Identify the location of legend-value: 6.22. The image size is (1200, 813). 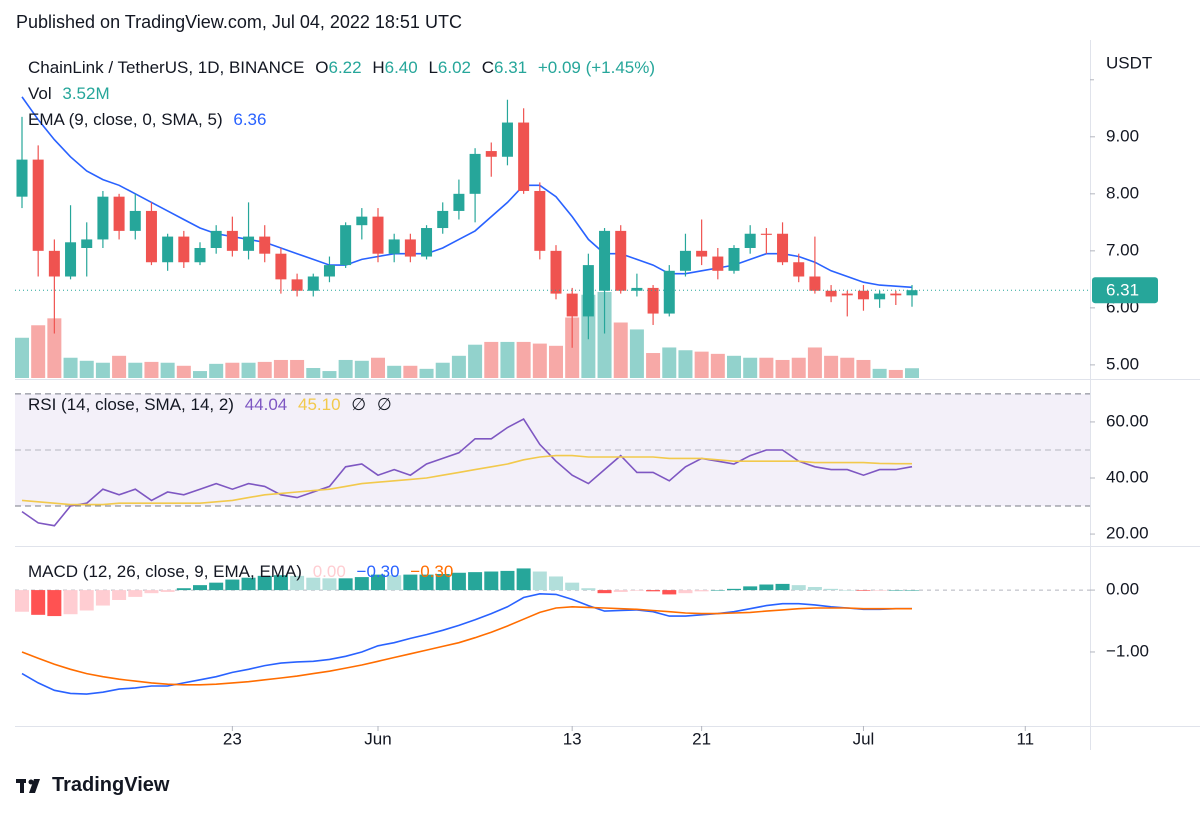
(345, 67).